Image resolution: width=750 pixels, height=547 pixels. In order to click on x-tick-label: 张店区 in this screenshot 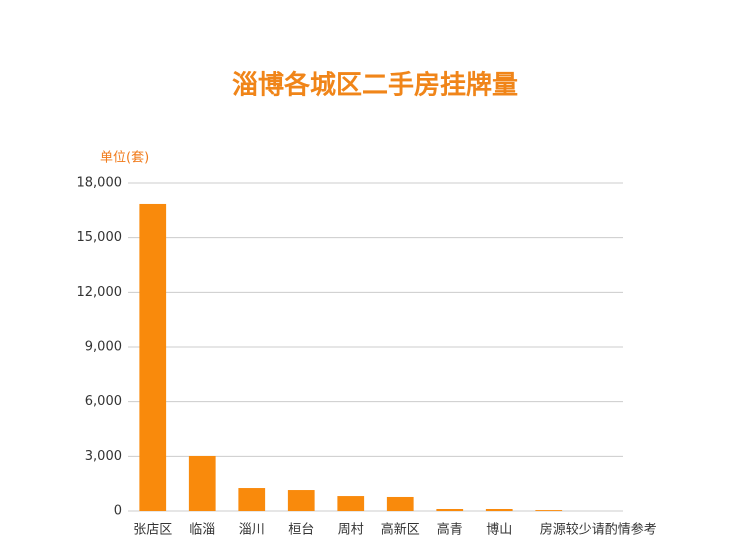, I will do `click(152, 530)`.